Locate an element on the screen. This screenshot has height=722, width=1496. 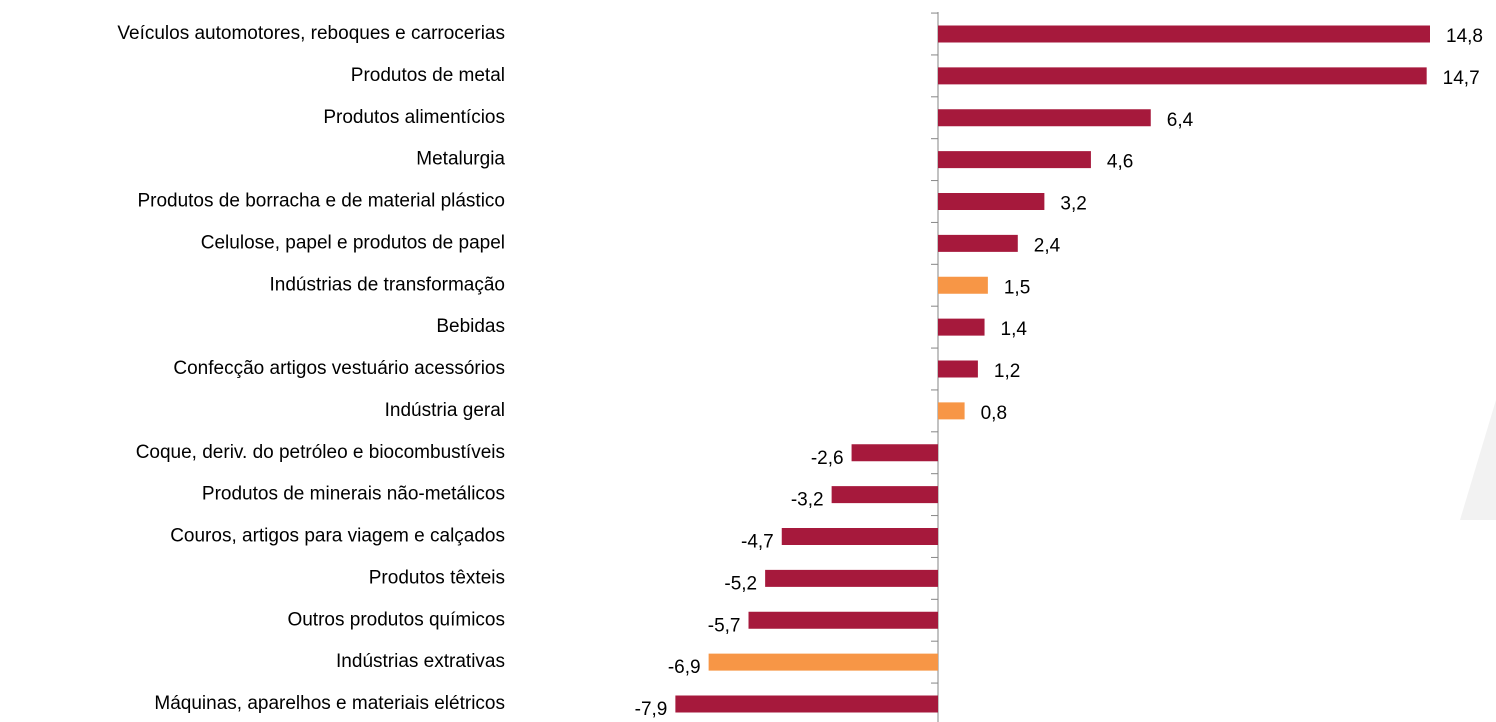
value-label: 1,2 is located at coordinates (1007, 371).